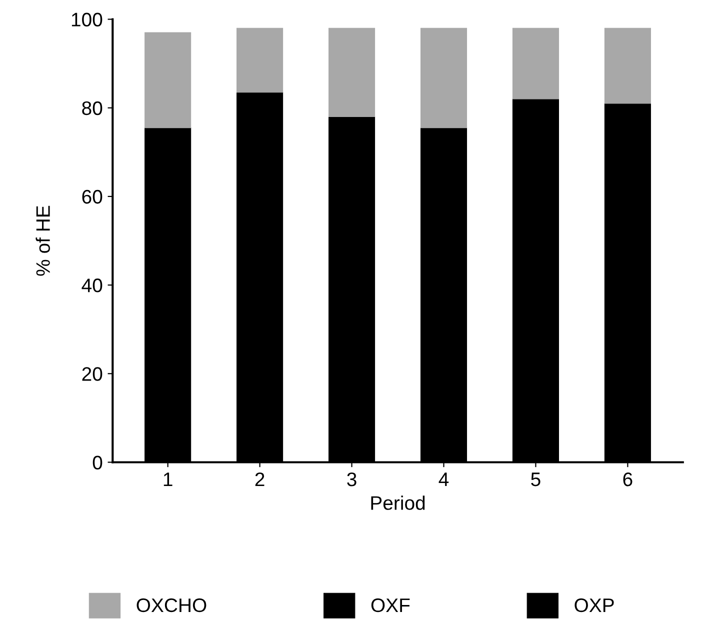 Image resolution: width=704 pixels, height=642 pixels. What do you see at coordinates (43, 241) in the screenshot?
I see `y-axis-title: % of HE` at bounding box center [43, 241].